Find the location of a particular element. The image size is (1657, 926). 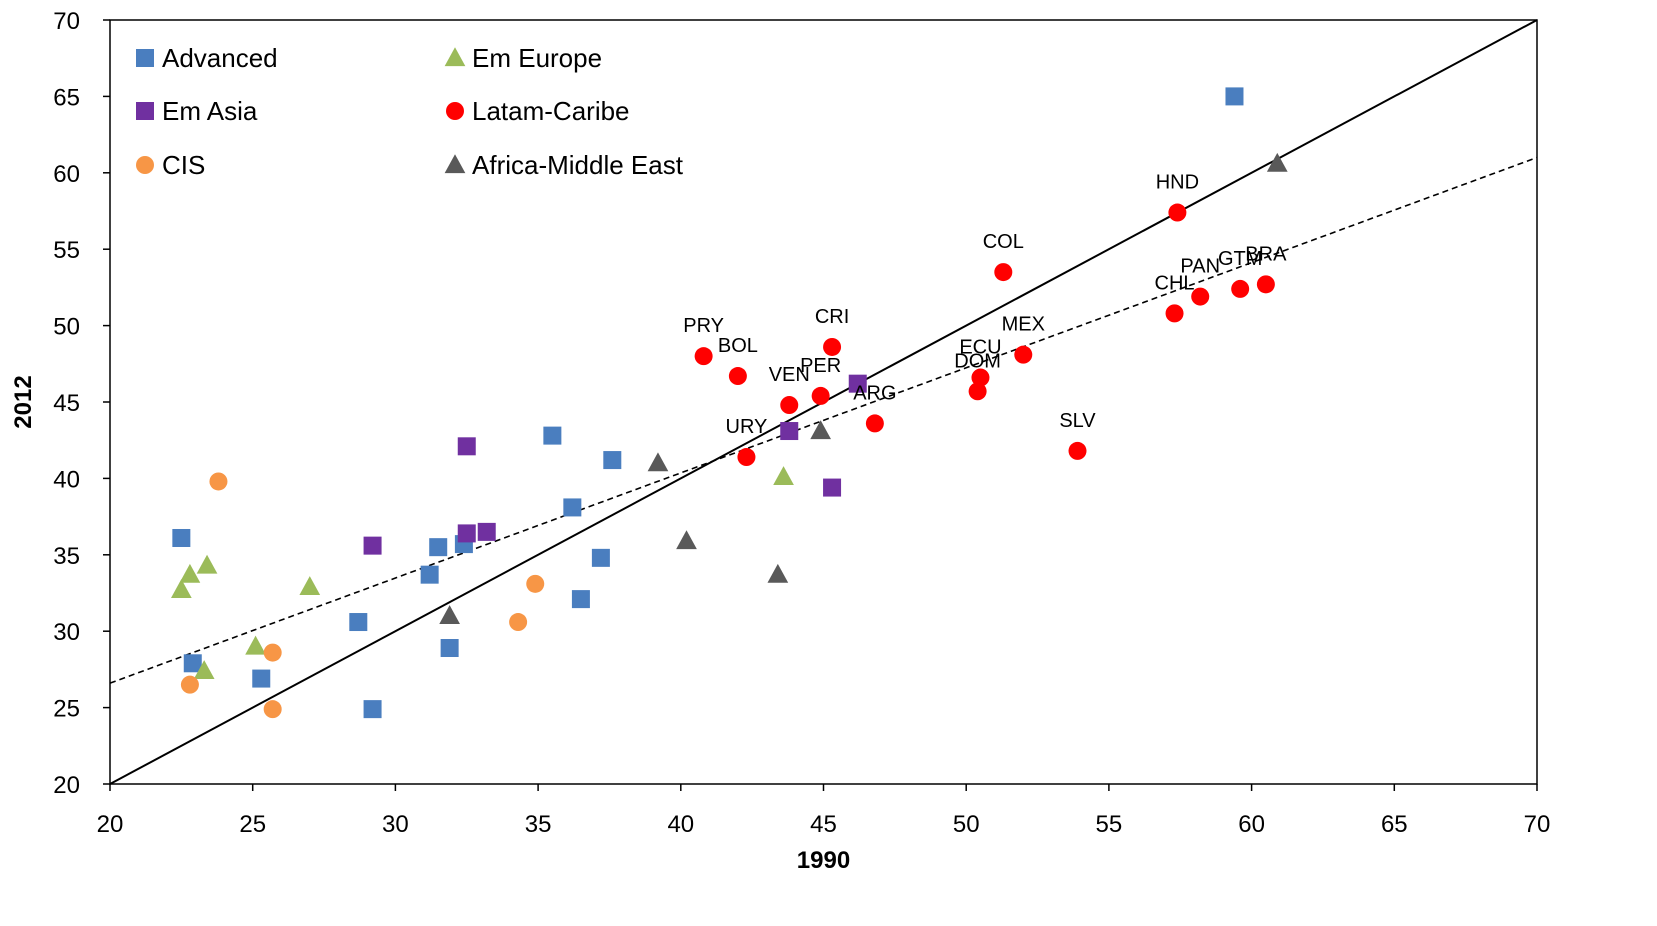

point-label-mex: MEX is located at coordinates (1023, 325).